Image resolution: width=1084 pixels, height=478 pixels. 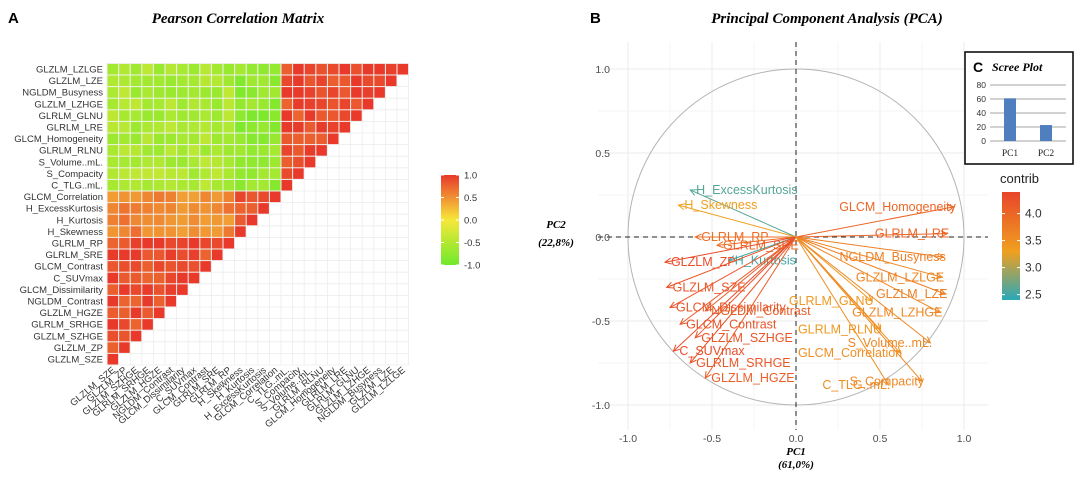 I want to click on heatmap-ytick-label: GLZLM_LZLGE, so click(x=69, y=70).